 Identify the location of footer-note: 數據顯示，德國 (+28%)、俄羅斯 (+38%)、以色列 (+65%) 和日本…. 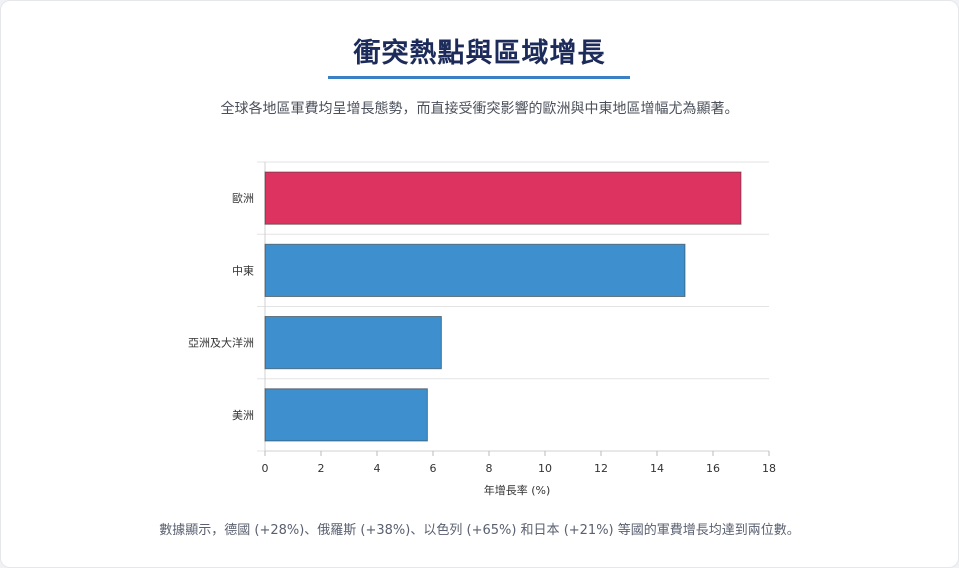
(479, 530).